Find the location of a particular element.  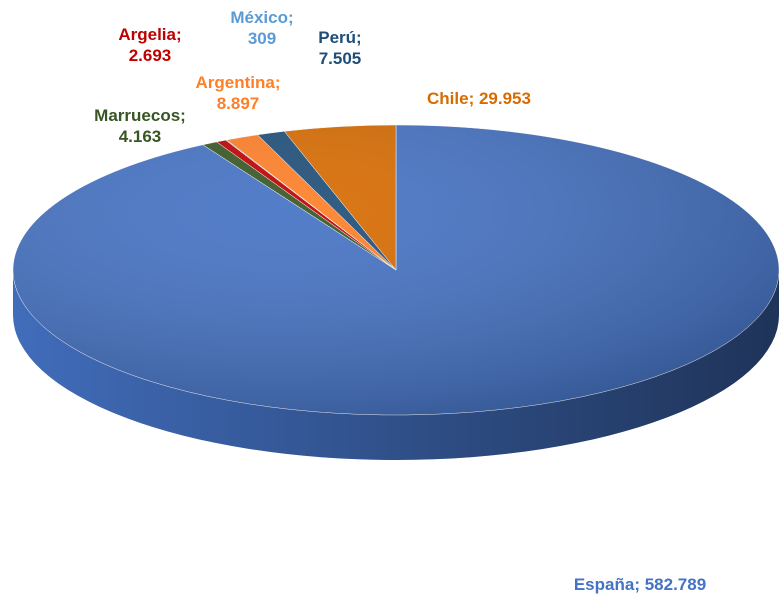

data-label-line: México; is located at coordinates (261, 17).